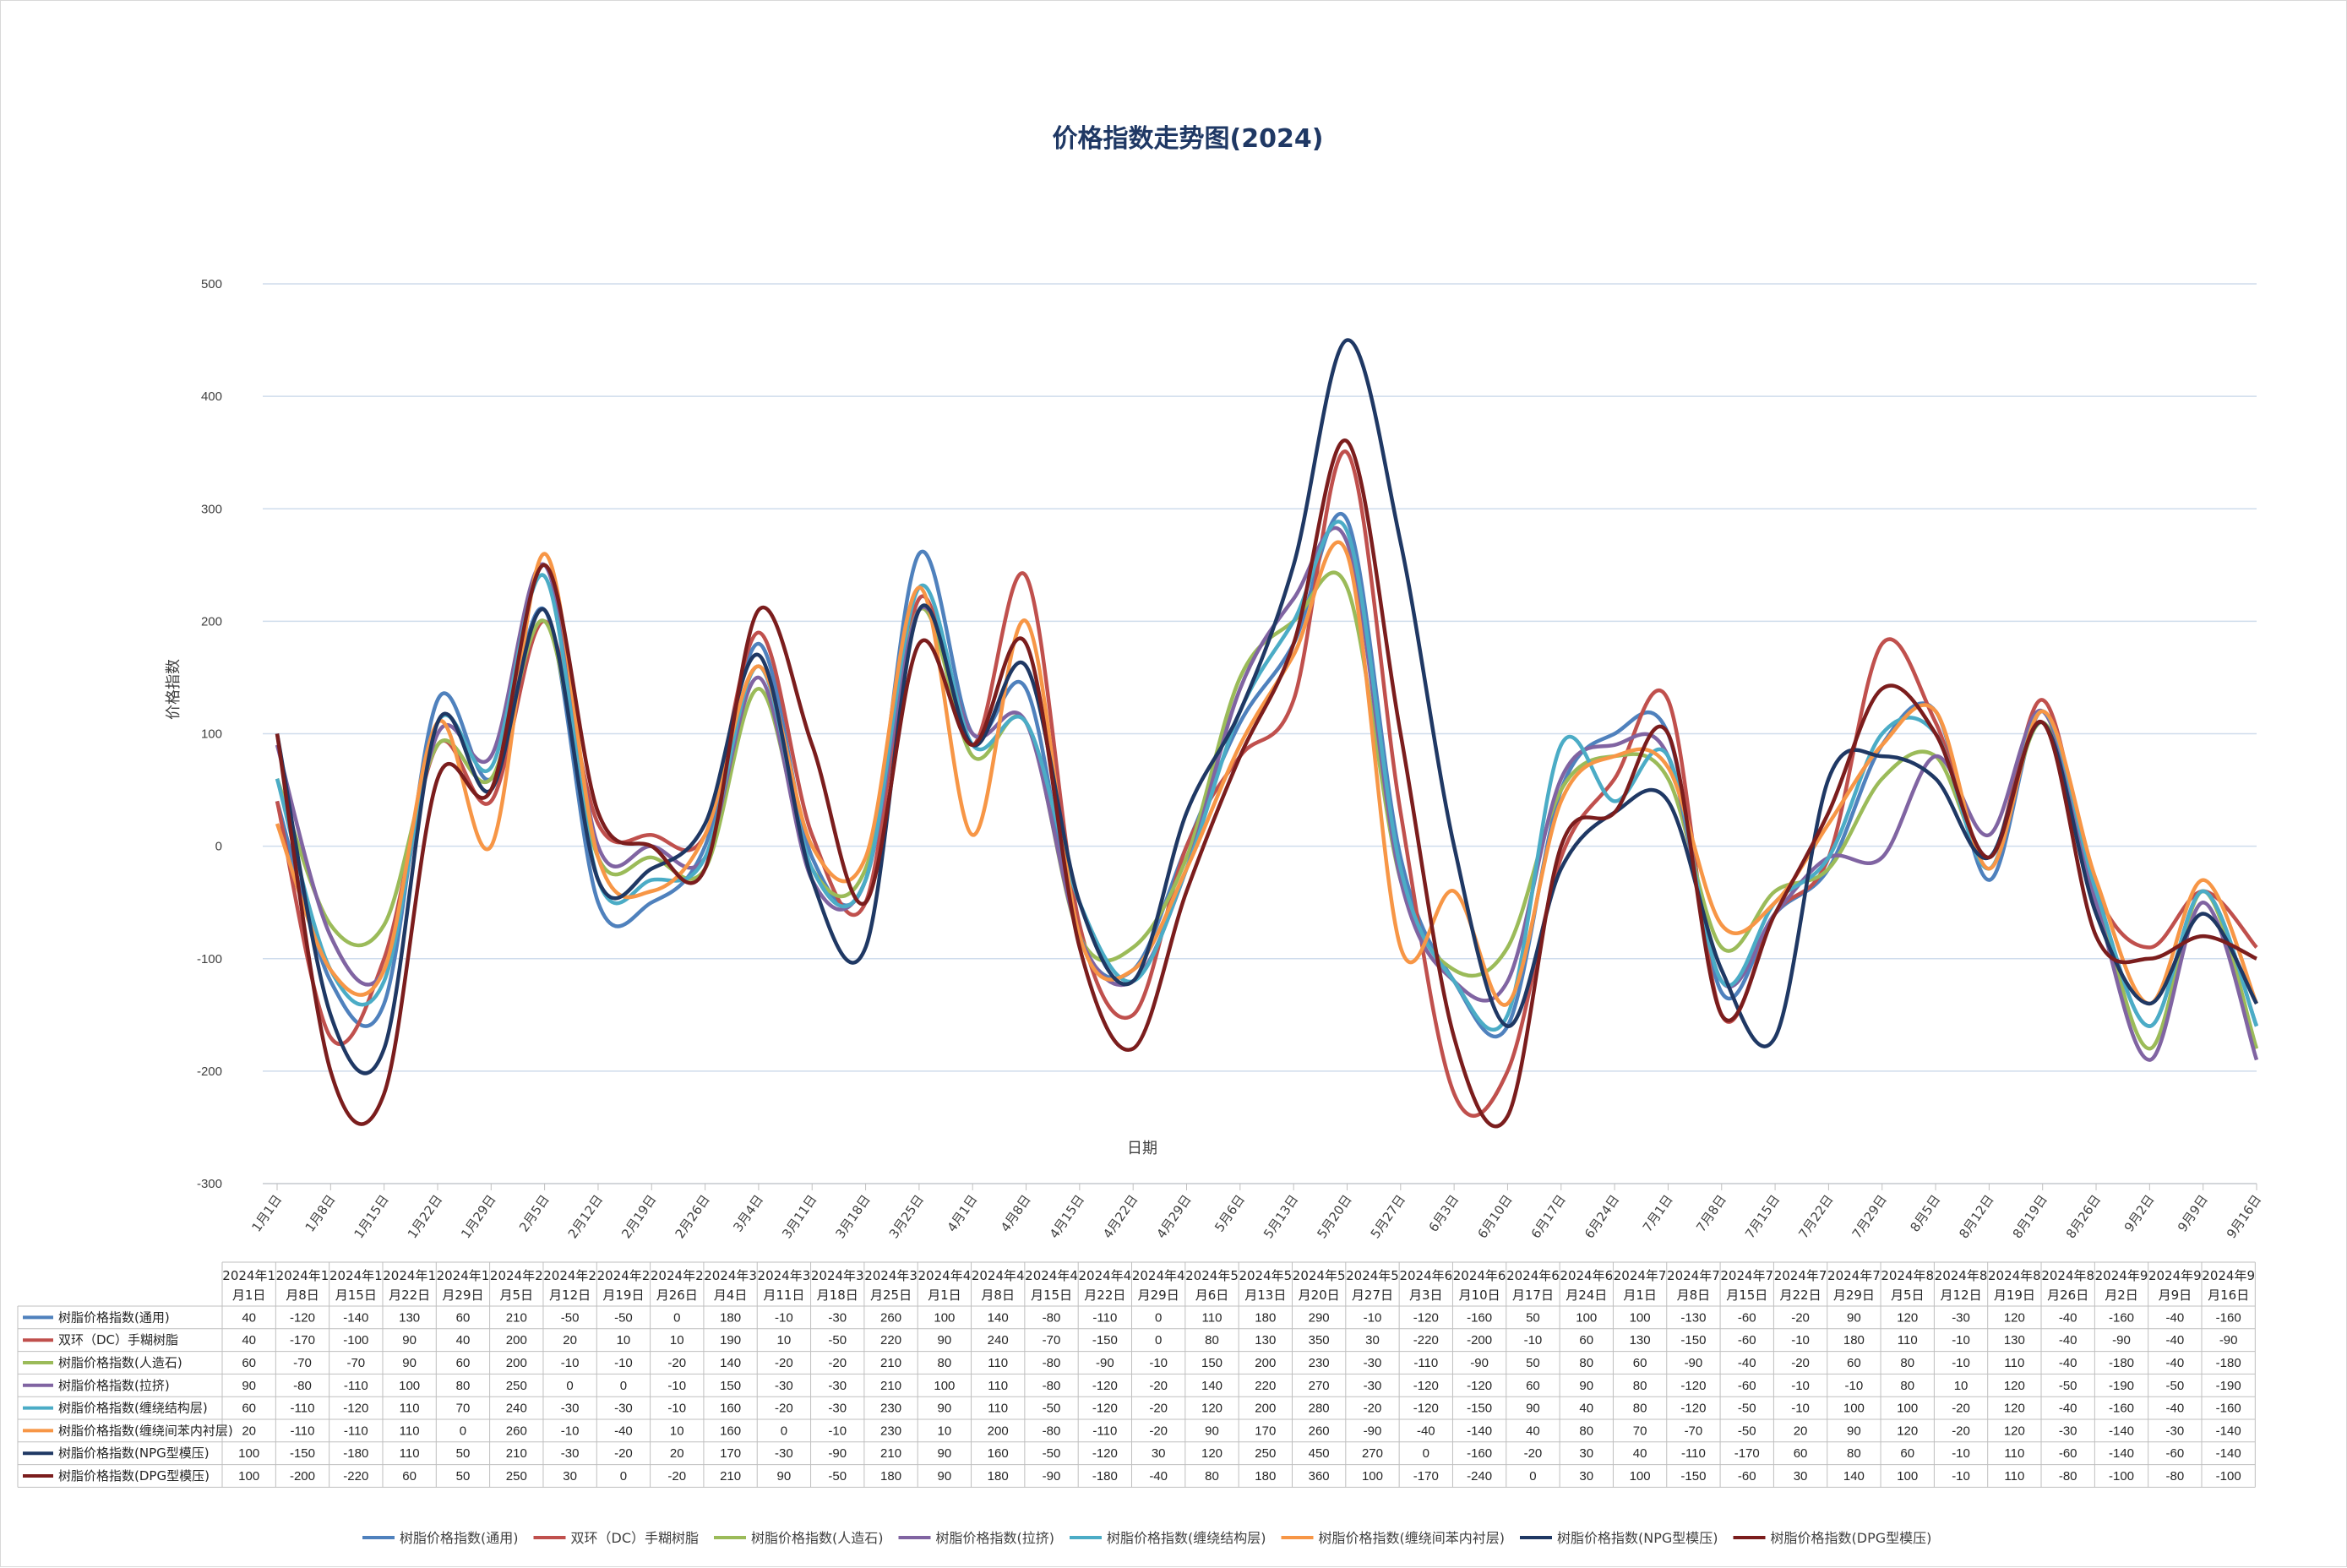 The height and width of the screenshot is (1568, 2347). I want to click on table-header-line2: 月29日, so click(462, 1295).